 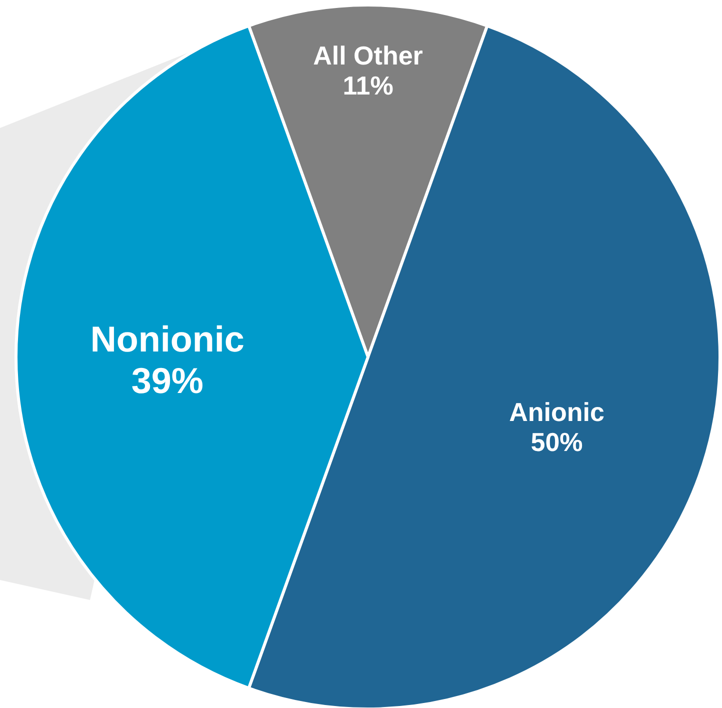 What do you see at coordinates (167, 339) in the screenshot?
I see `slice-label: Nonionic` at bounding box center [167, 339].